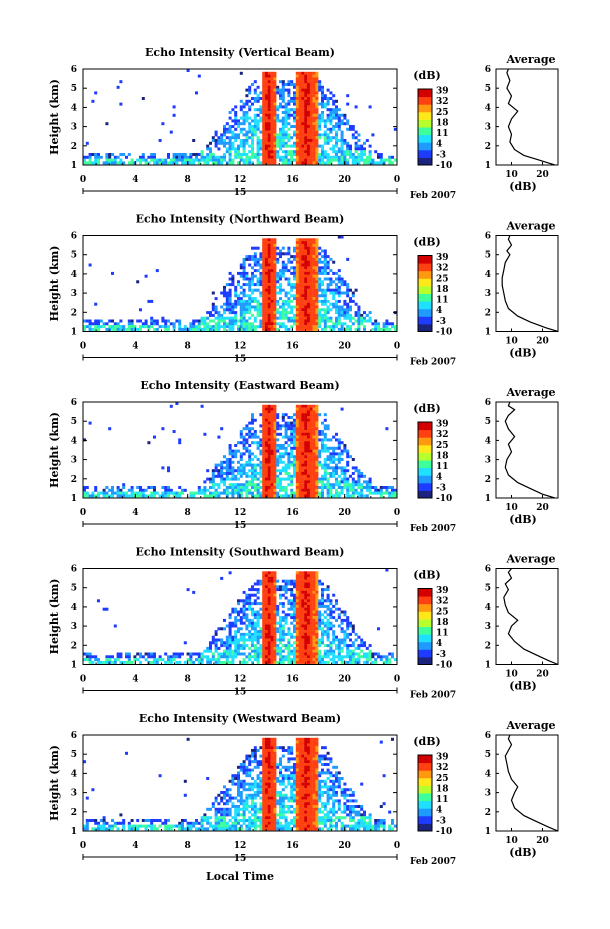  Describe the element at coordinates (240, 876) in the screenshot. I see `x-axis-label: Local Time` at that location.